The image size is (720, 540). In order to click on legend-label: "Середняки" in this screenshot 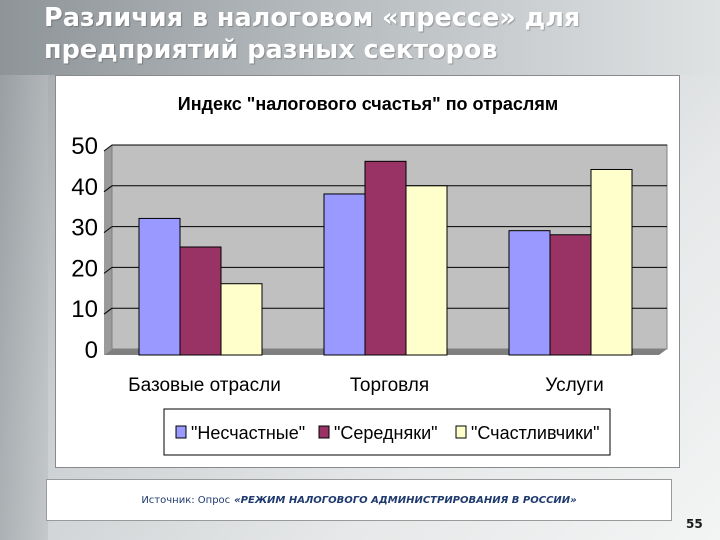, I will do `click(386, 433)`.